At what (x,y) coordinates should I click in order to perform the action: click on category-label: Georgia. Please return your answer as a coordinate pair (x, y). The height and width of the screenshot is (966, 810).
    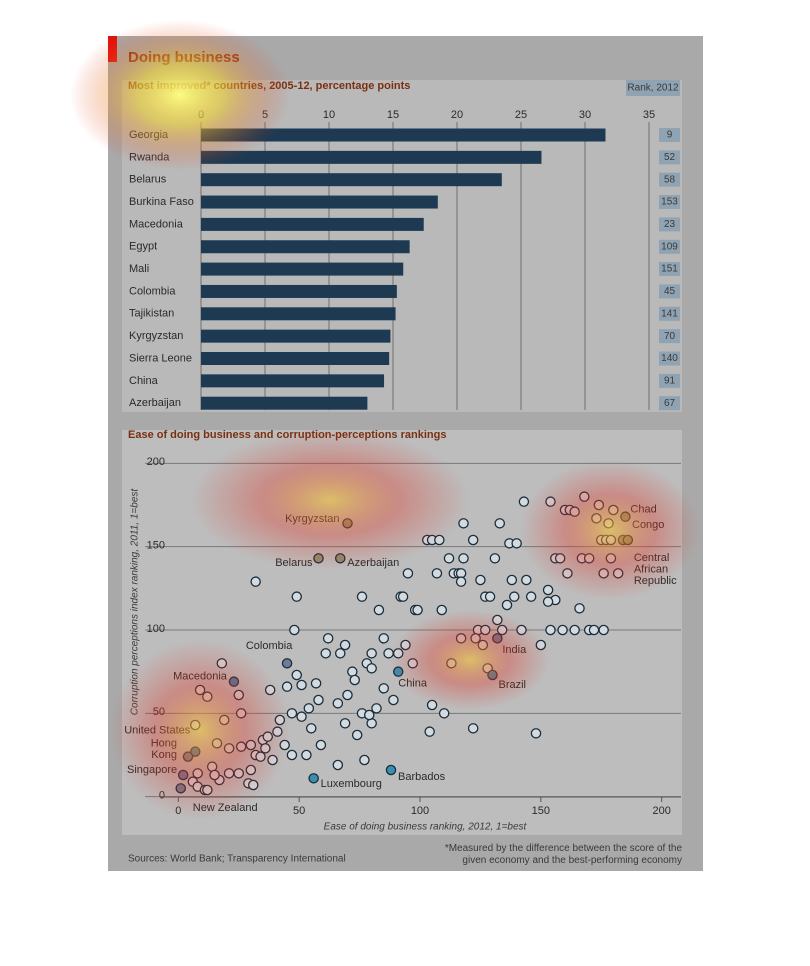
    Looking at the image, I should click on (149, 135).